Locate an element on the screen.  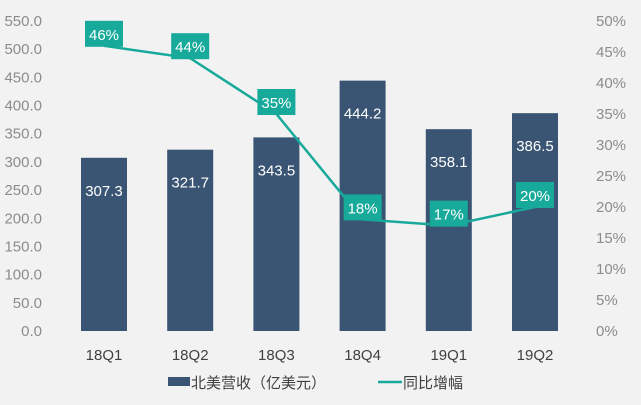
right-axis-tick: 30% is located at coordinates (611, 145).